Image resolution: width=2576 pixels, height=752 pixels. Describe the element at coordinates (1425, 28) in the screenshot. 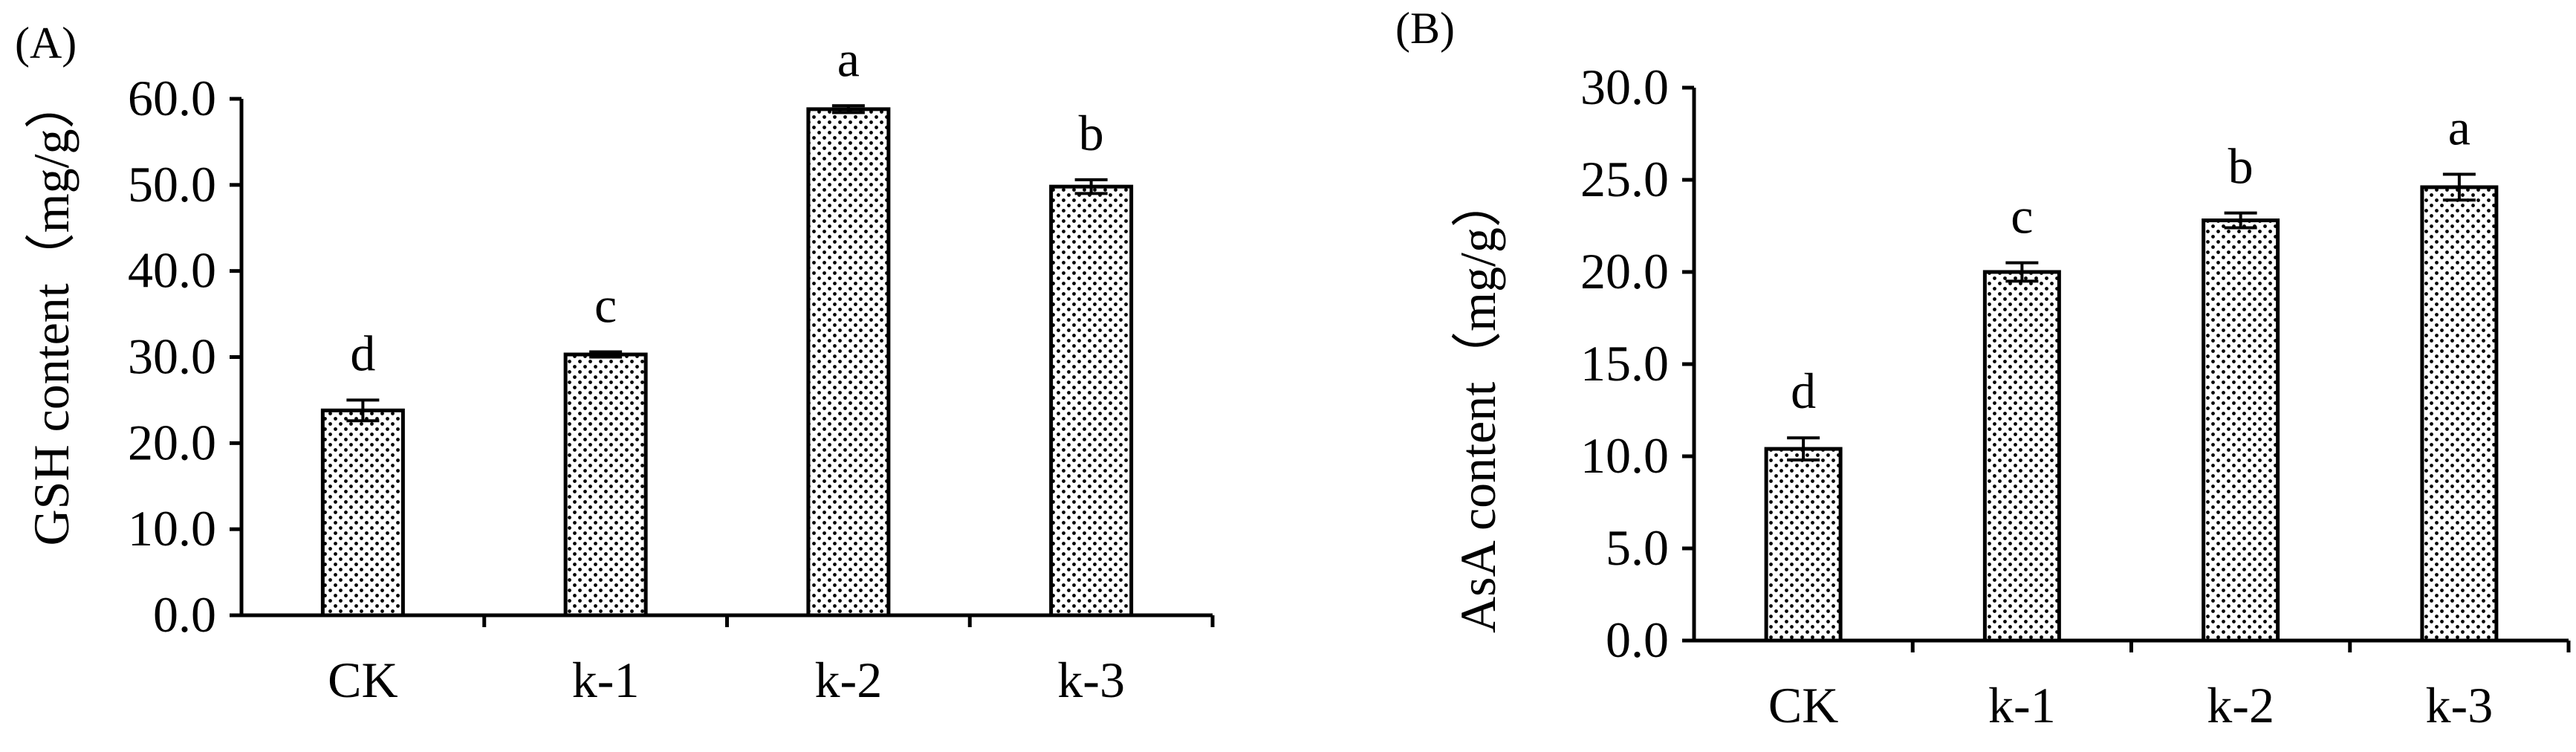

I see `panel-label-b: (B)` at that location.